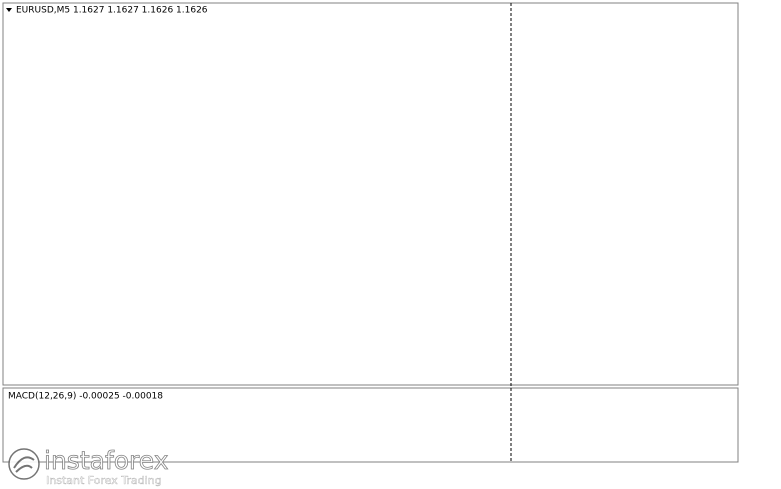  I want to click on watermark: instaforex Instant Forex Trading, so click(88, 466).